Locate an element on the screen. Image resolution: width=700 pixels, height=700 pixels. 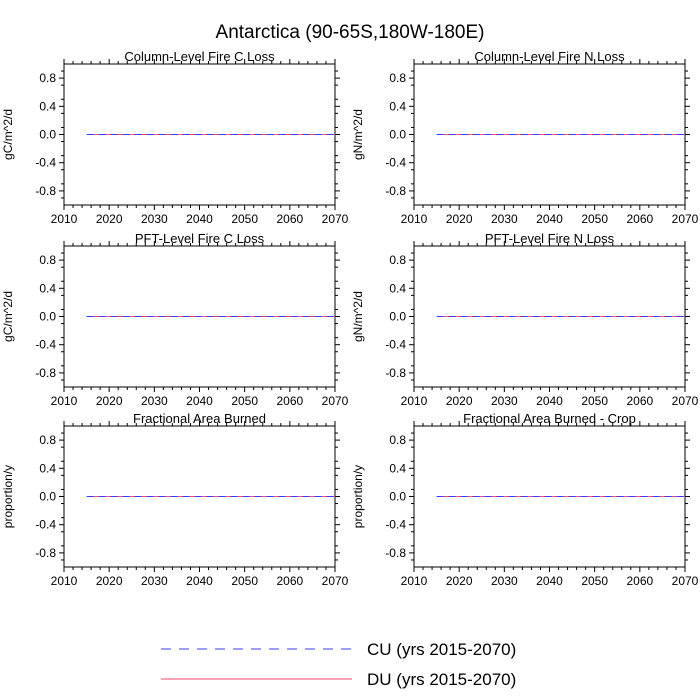
panel-title: Fractional Area Burned is located at coordinates (199, 418).